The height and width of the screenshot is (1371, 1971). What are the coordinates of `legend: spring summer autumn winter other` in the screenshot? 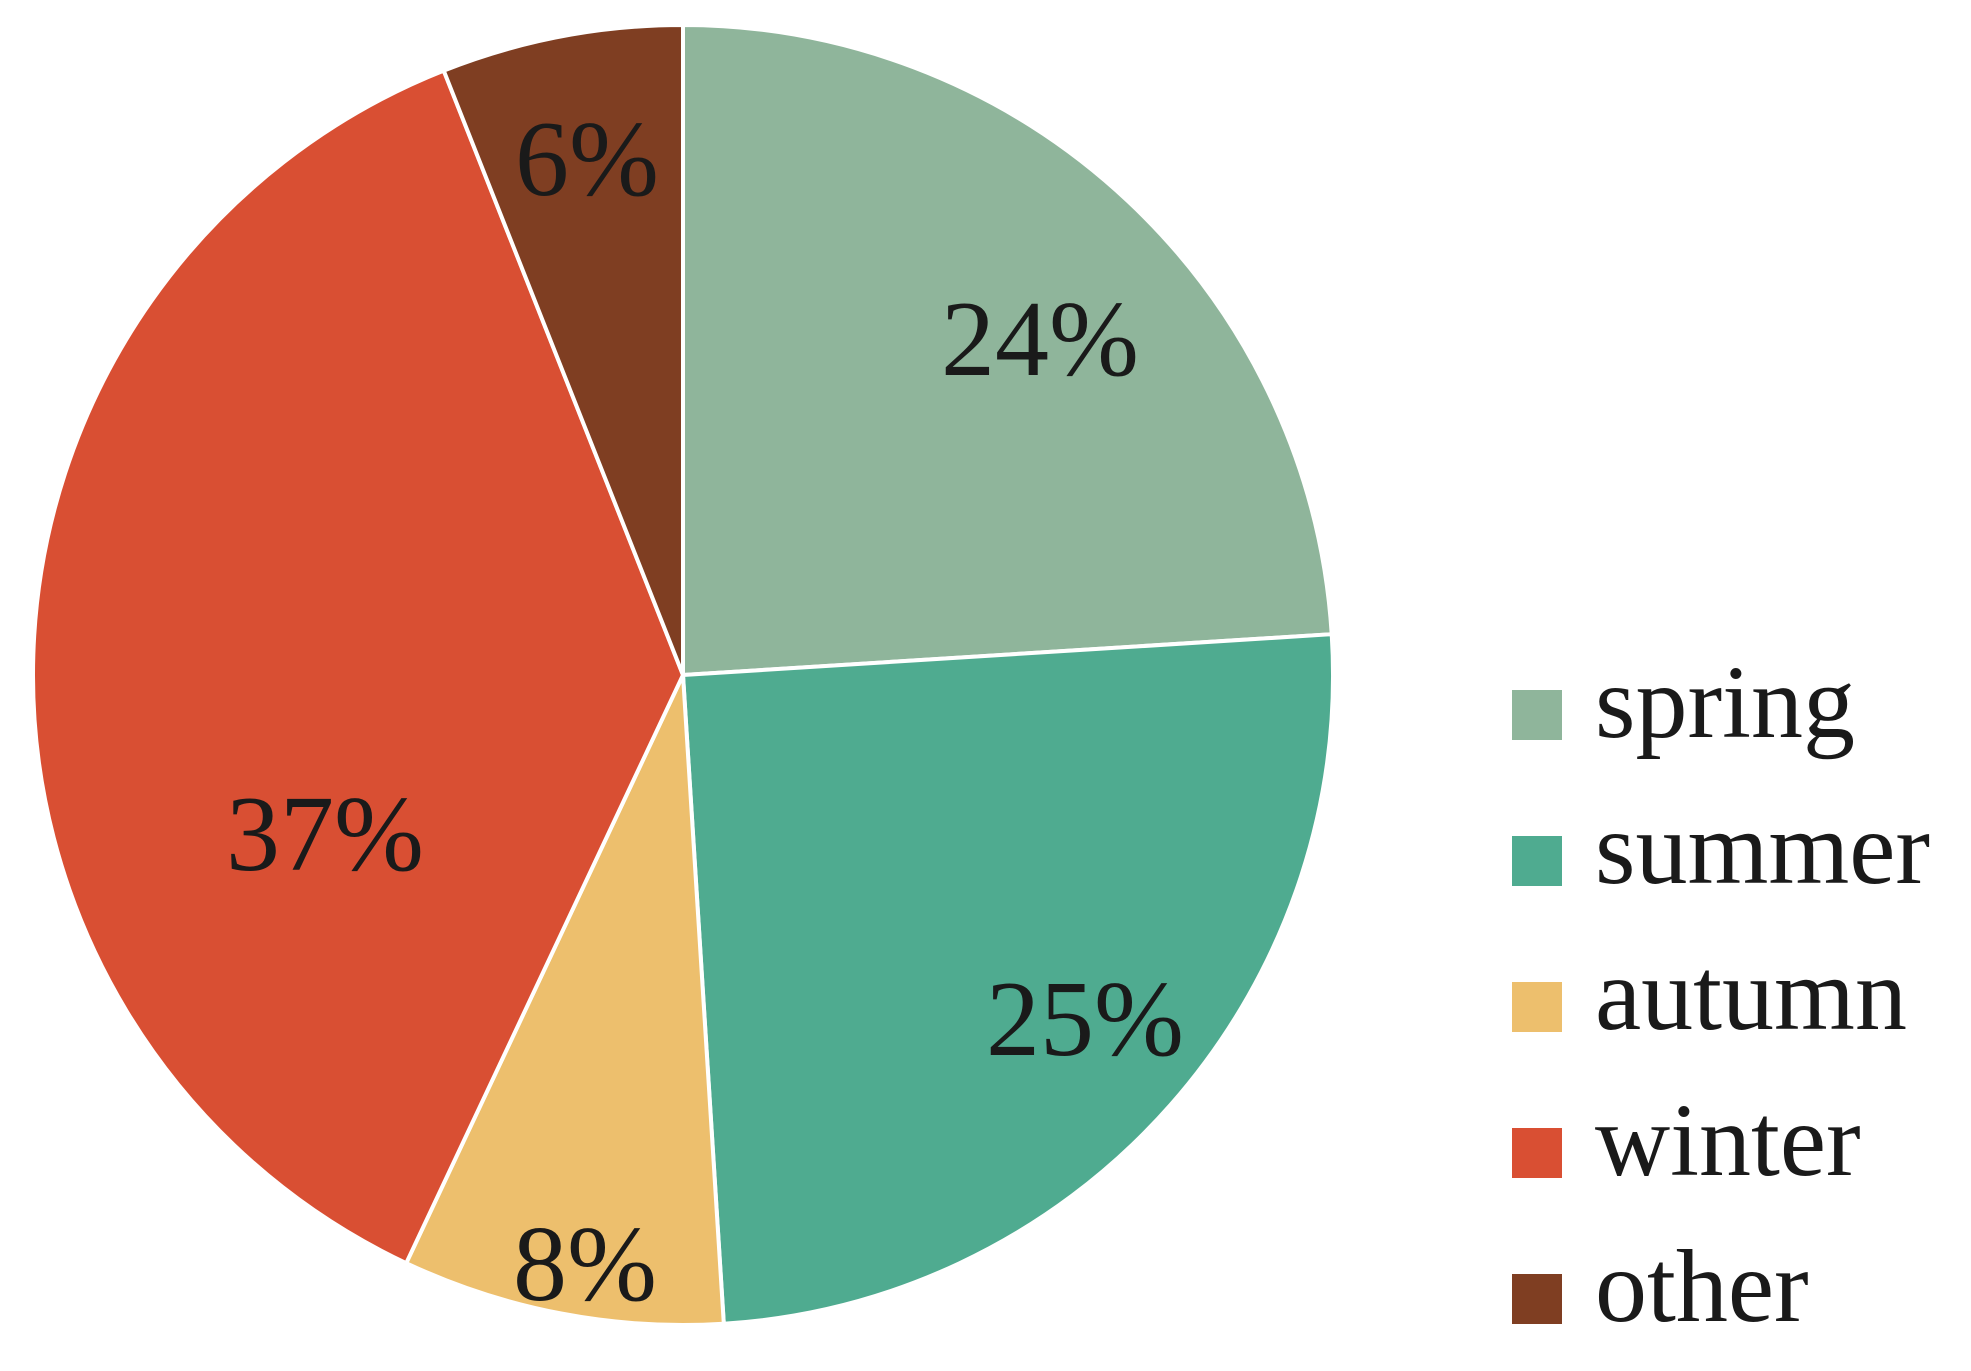 It's located at (1721, 994).